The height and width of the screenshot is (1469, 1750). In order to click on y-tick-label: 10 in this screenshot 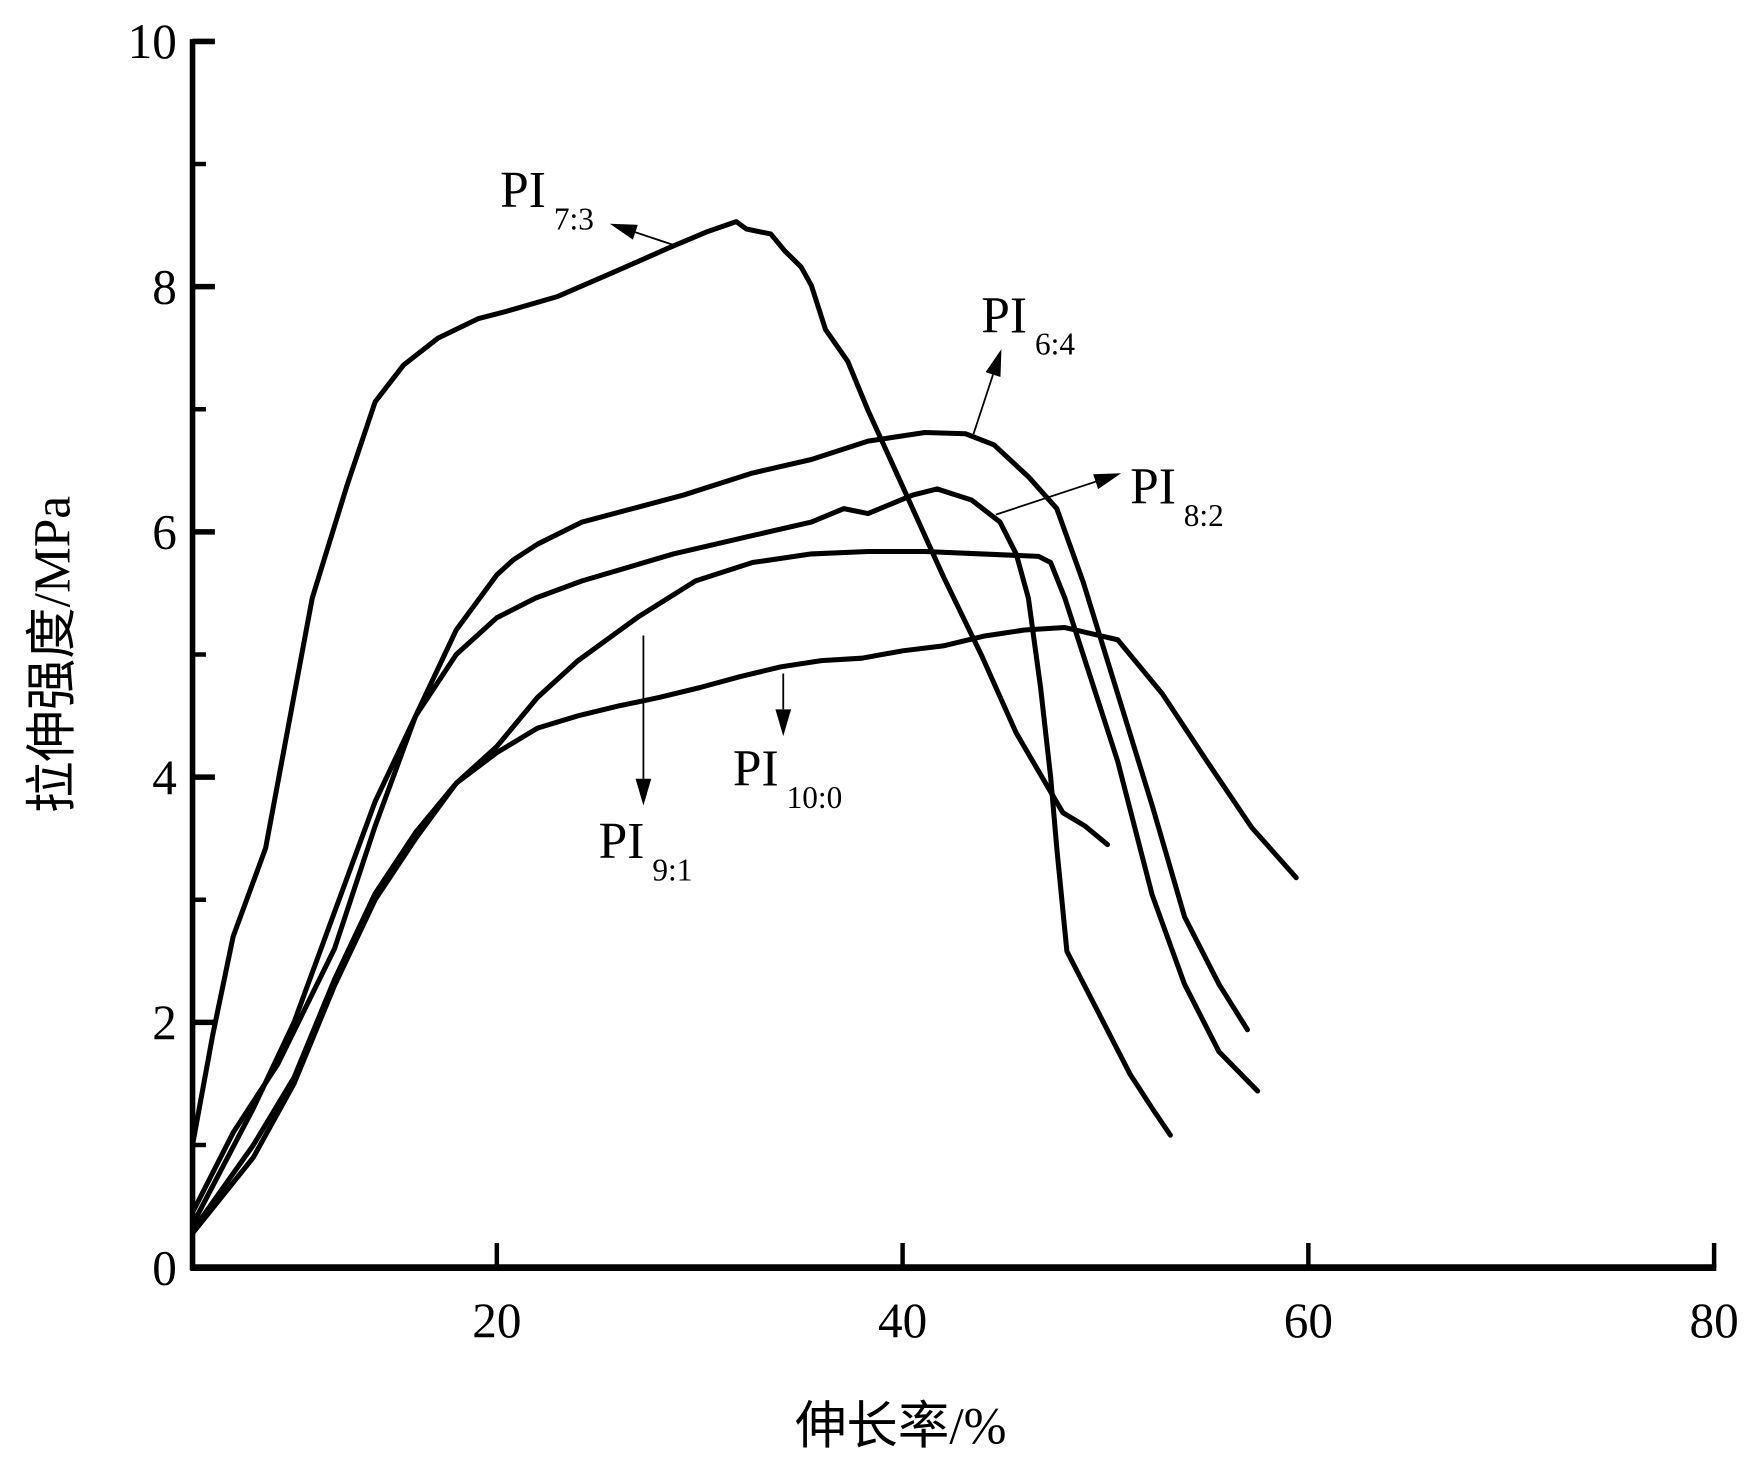, I will do `click(152, 41)`.